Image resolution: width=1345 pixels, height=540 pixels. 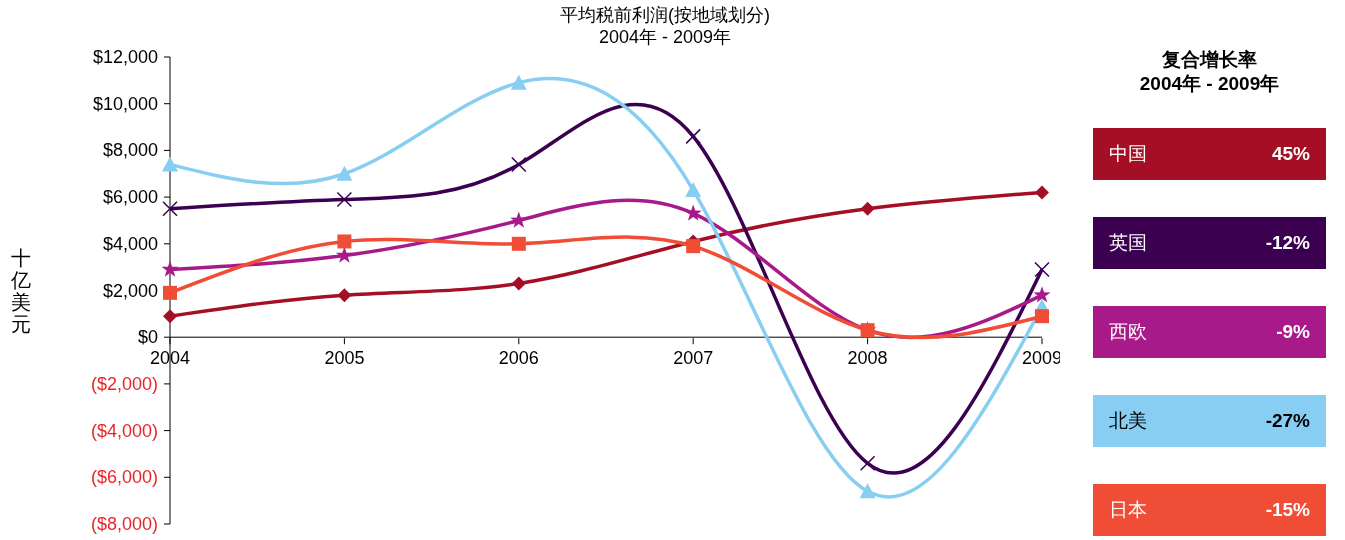 I want to click on y-tick-label: ($6,000), so click(x=124, y=477).